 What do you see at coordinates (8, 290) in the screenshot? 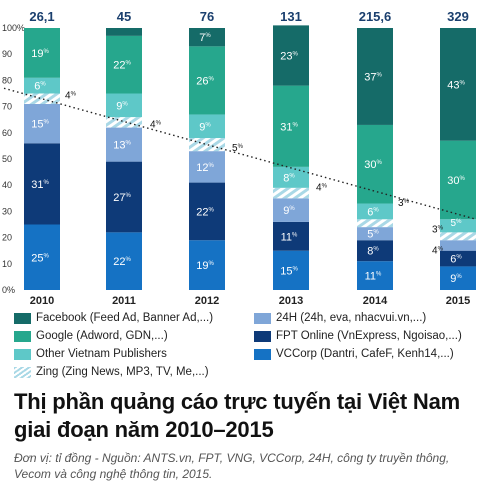
I see `y-tick-label: 0%` at bounding box center [8, 290].